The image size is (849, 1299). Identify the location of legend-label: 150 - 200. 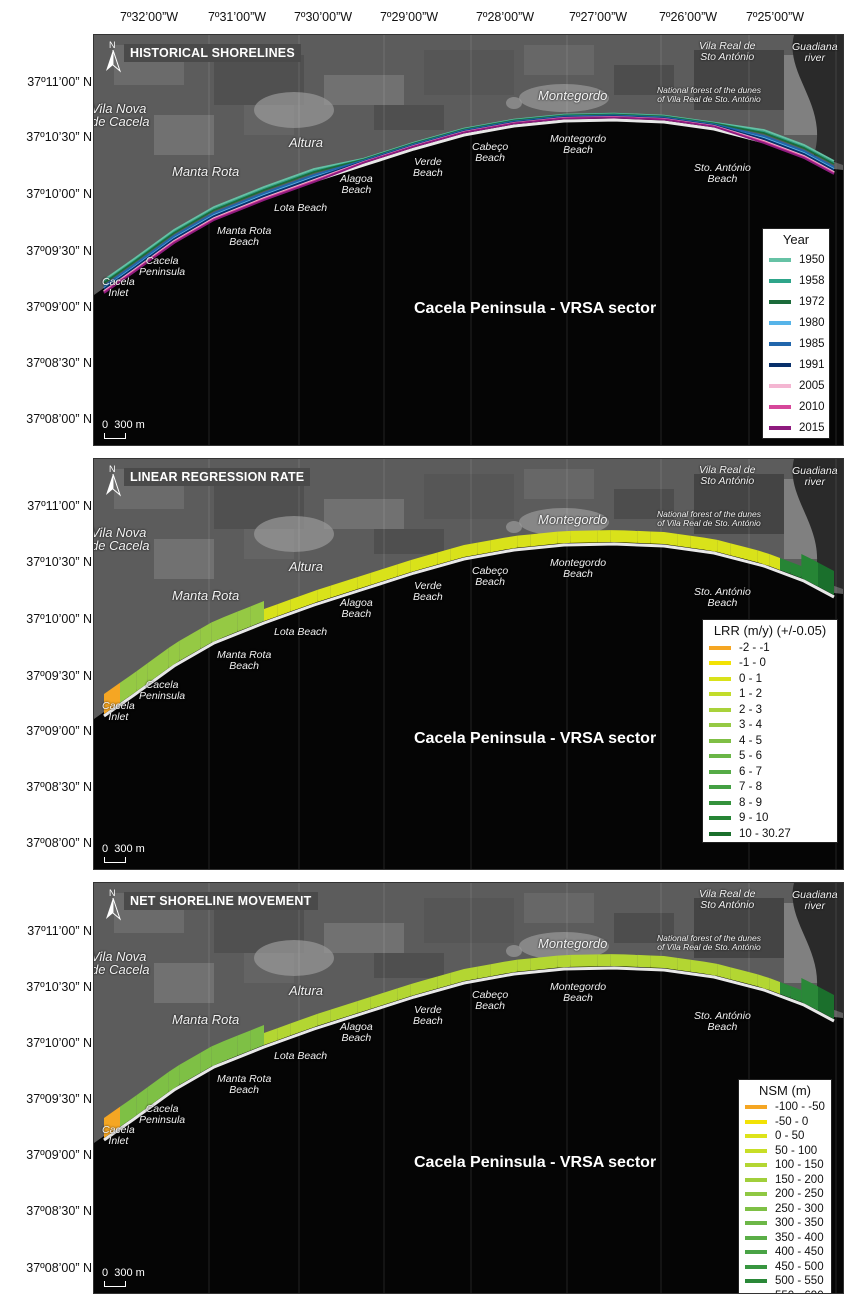
(799, 1179).